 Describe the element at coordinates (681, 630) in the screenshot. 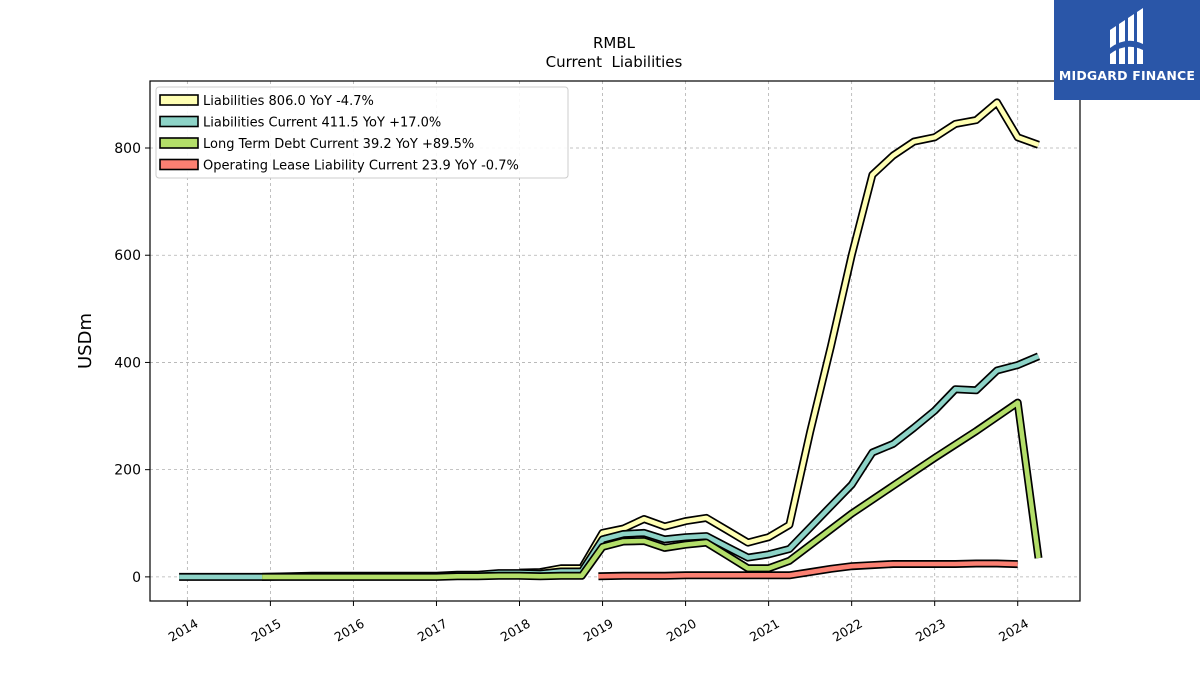

I see `x-tick-label: 2020` at that location.